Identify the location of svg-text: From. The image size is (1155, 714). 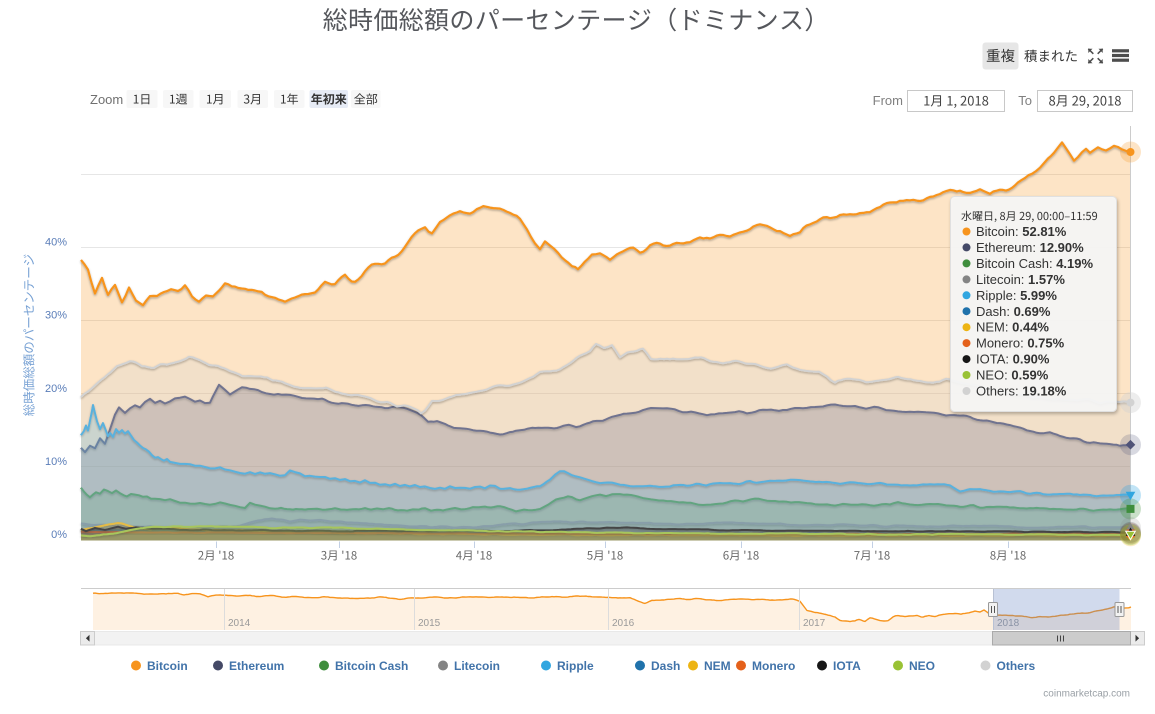
(888, 100).